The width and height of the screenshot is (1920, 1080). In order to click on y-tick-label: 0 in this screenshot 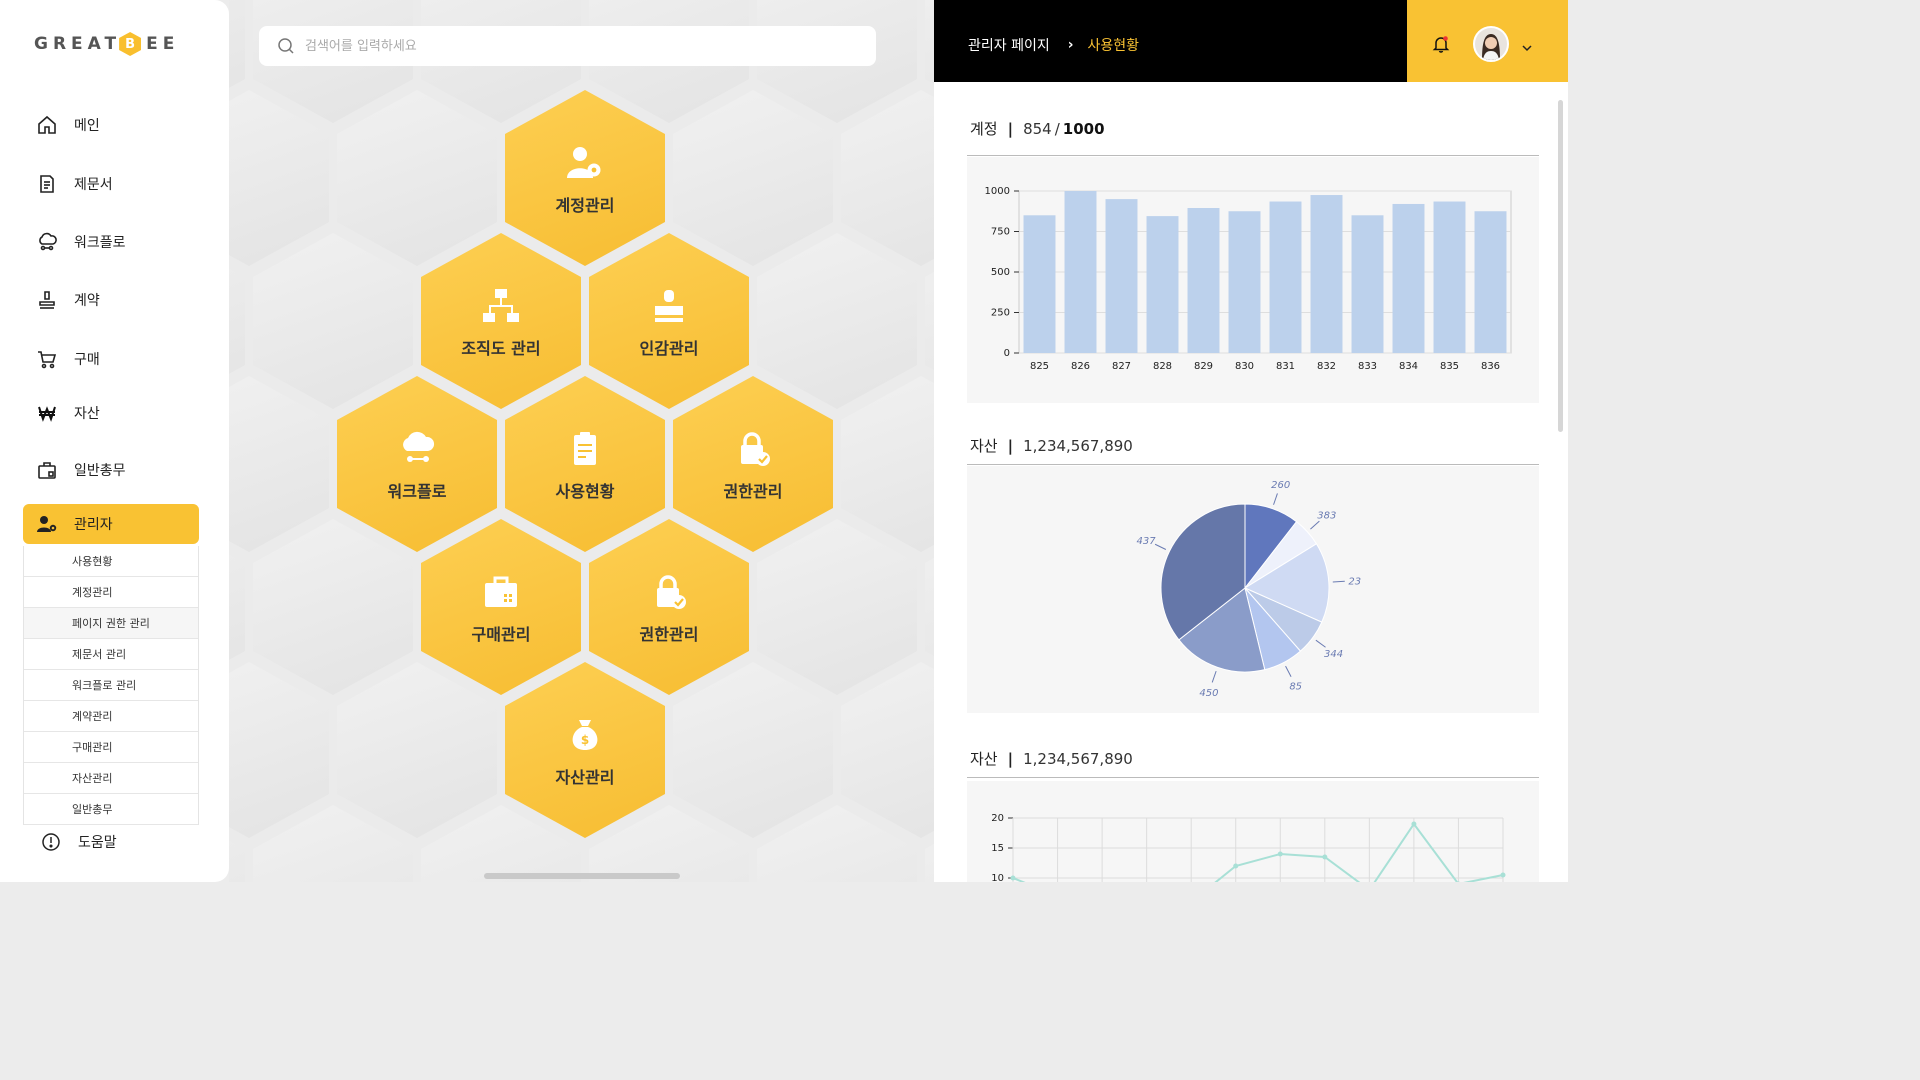, I will do `click(1007, 353)`.